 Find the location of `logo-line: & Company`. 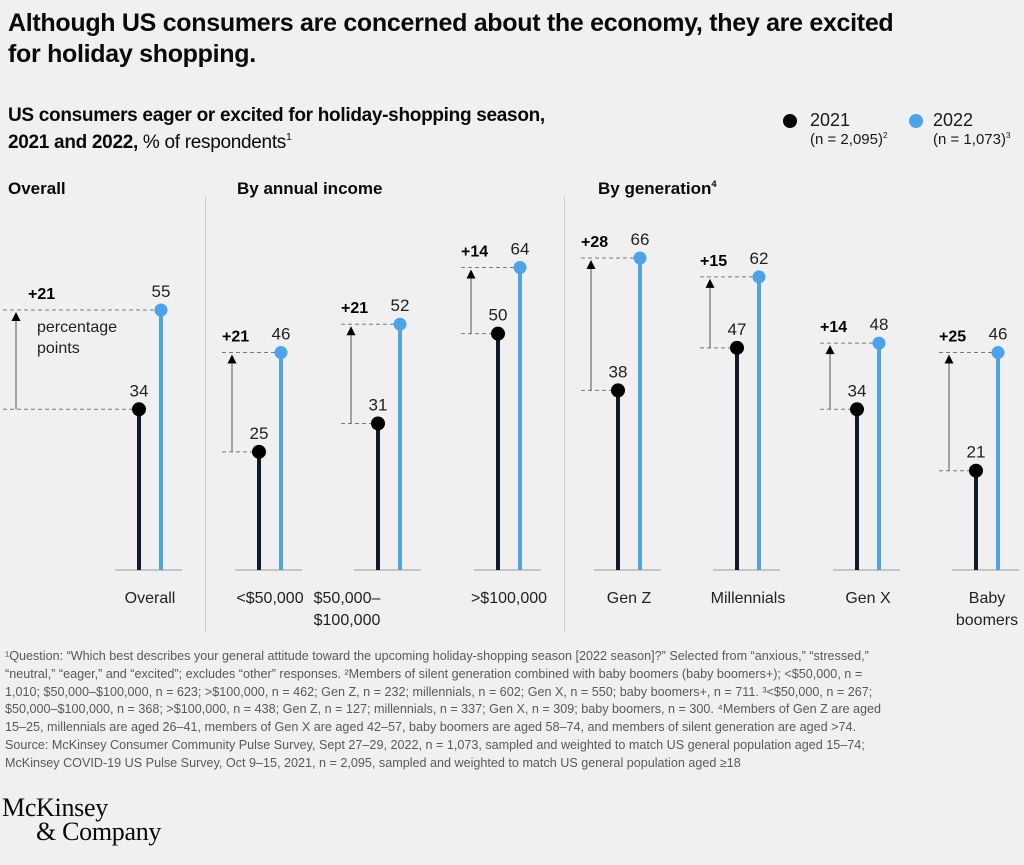

logo-line: & Company is located at coordinates (99, 831).